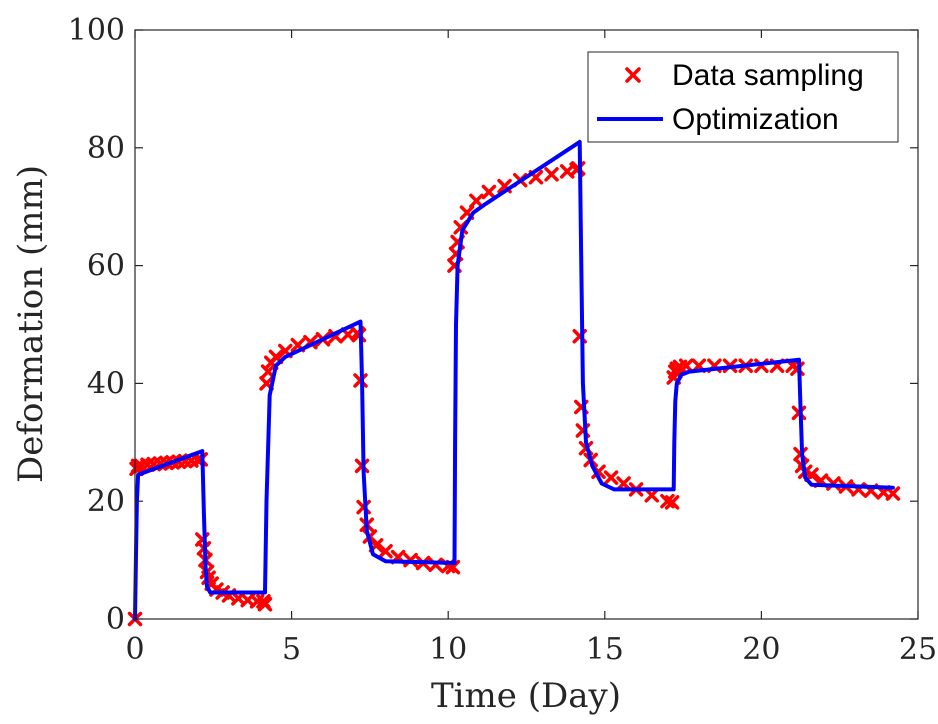 The height and width of the screenshot is (724, 938). I want to click on y-tick-label: 20, so click(106, 501).